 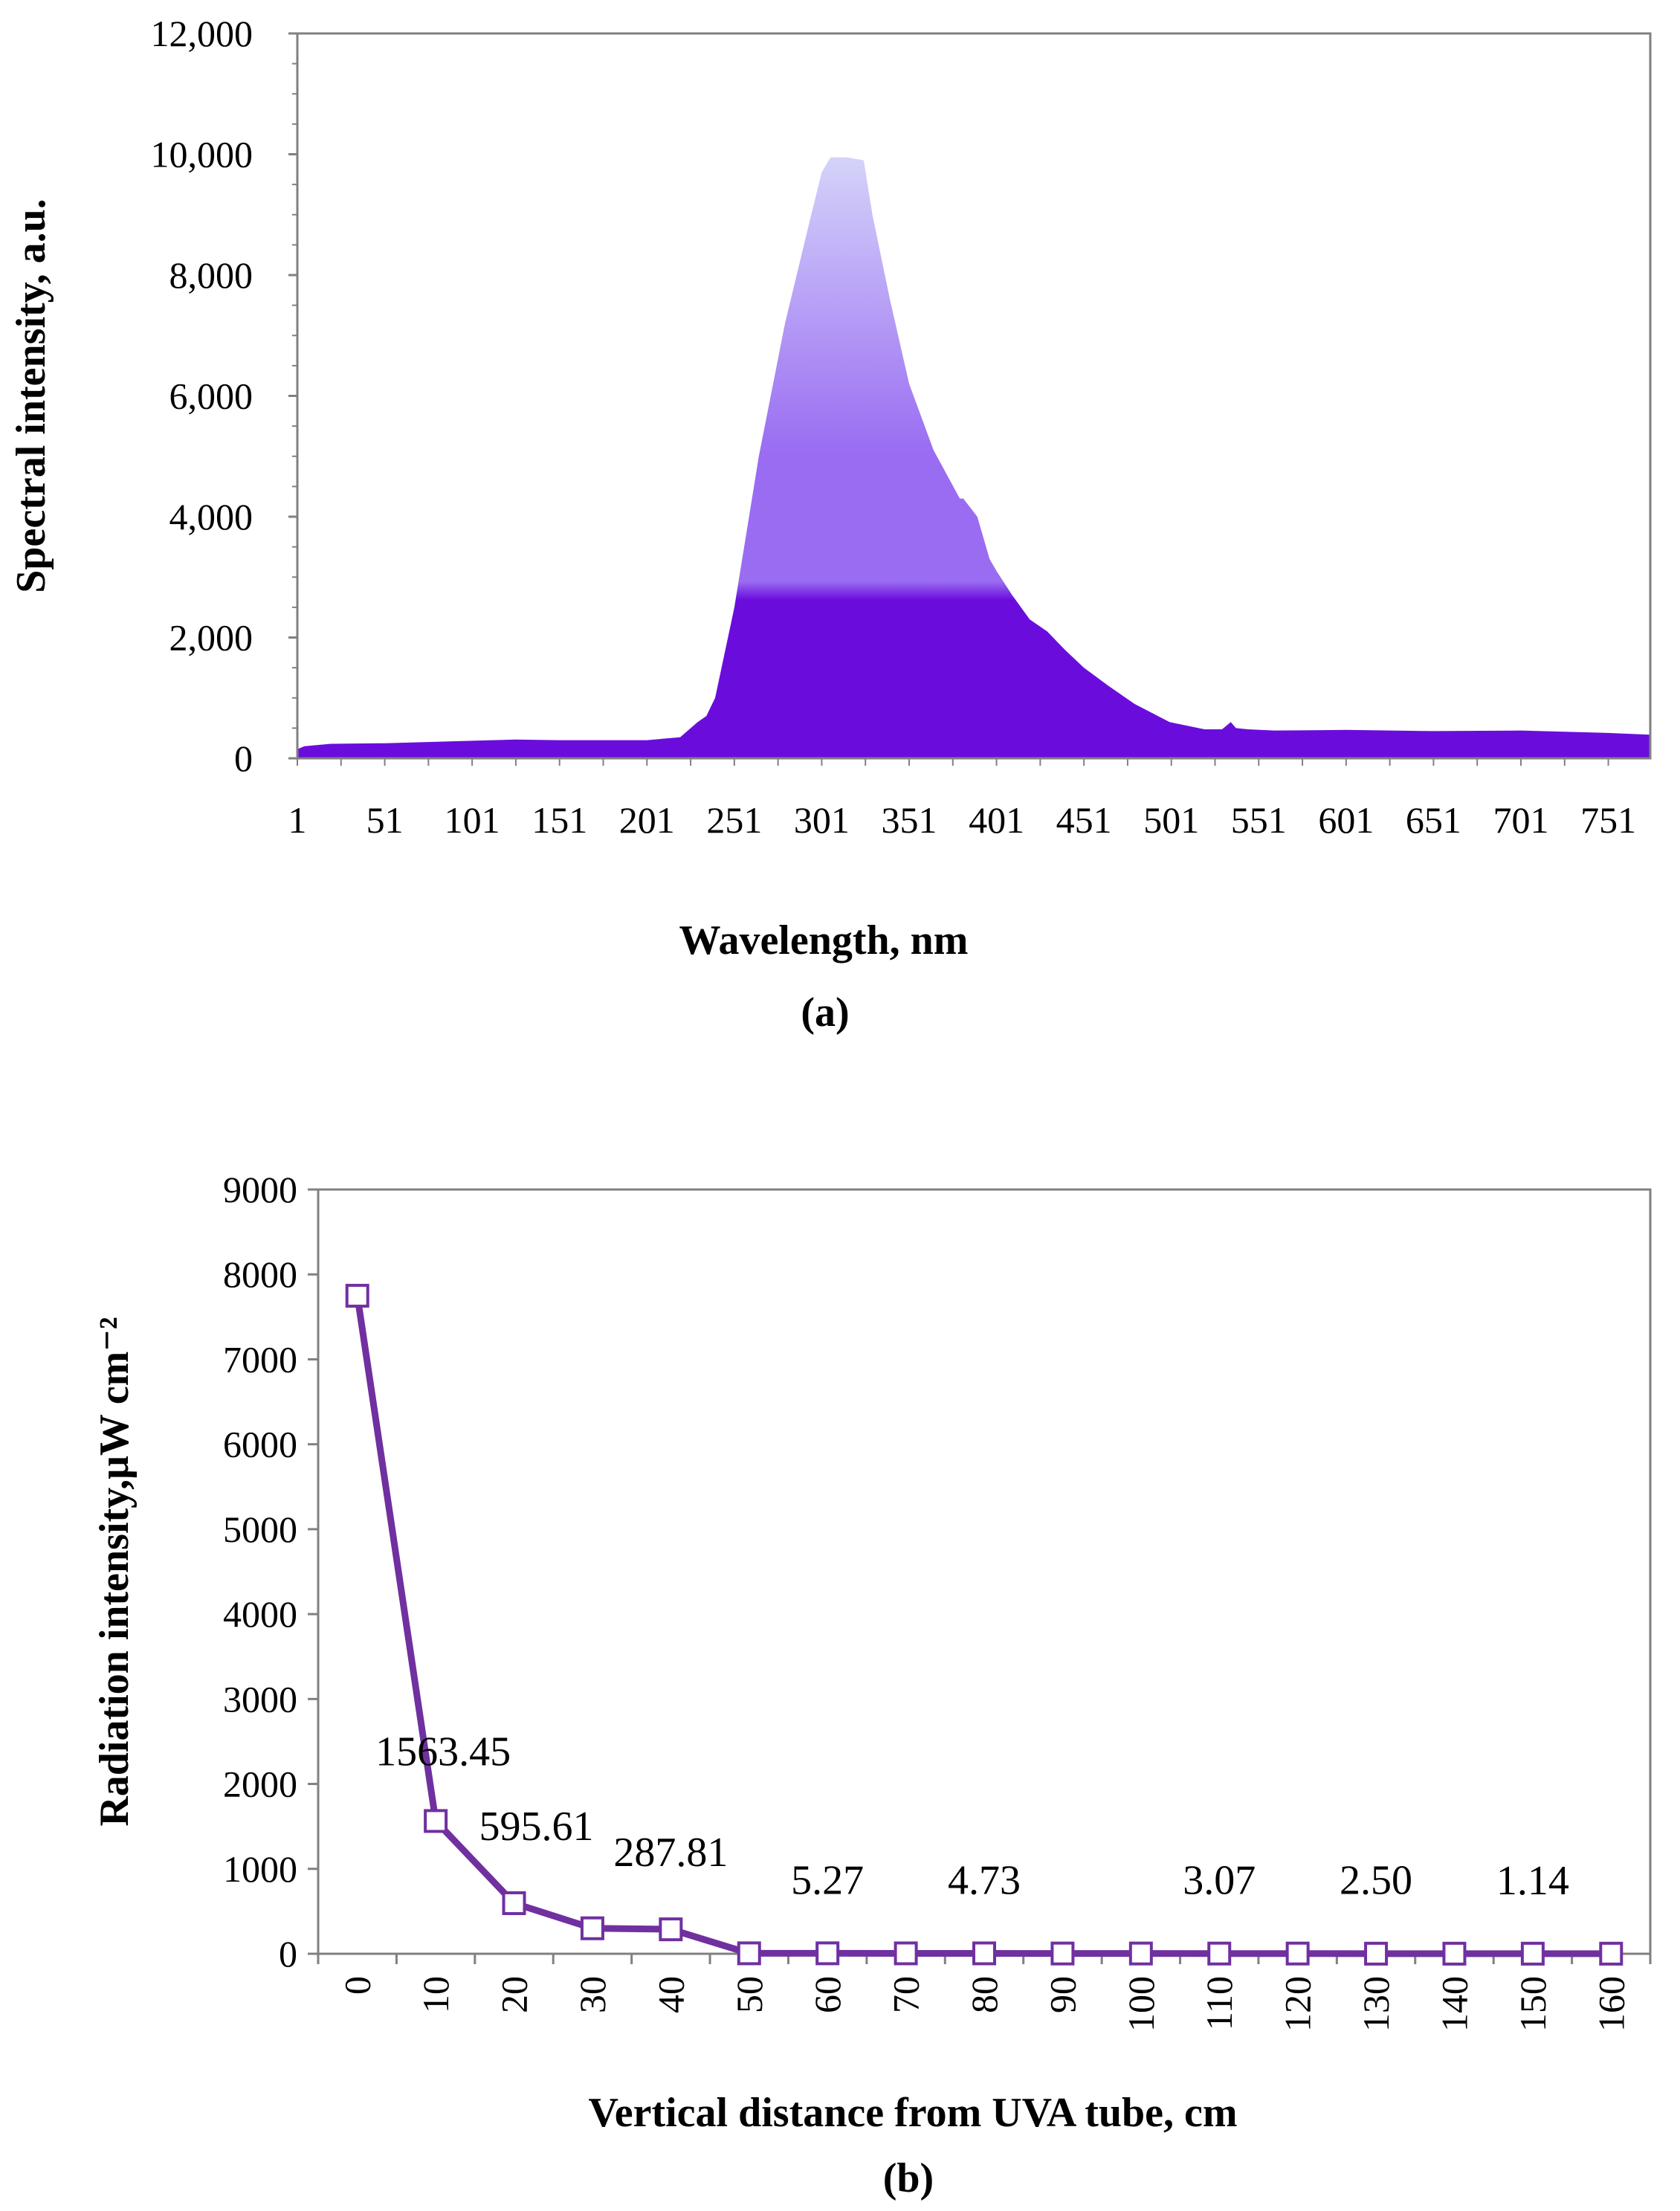 I want to click on y-tick-label: 1000, so click(x=260, y=1869).